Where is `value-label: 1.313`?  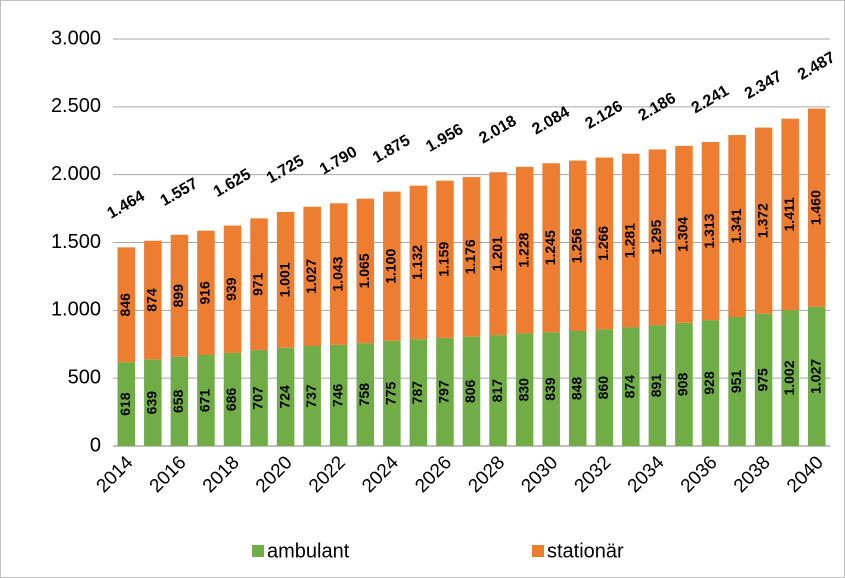 value-label: 1.313 is located at coordinates (709, 230).